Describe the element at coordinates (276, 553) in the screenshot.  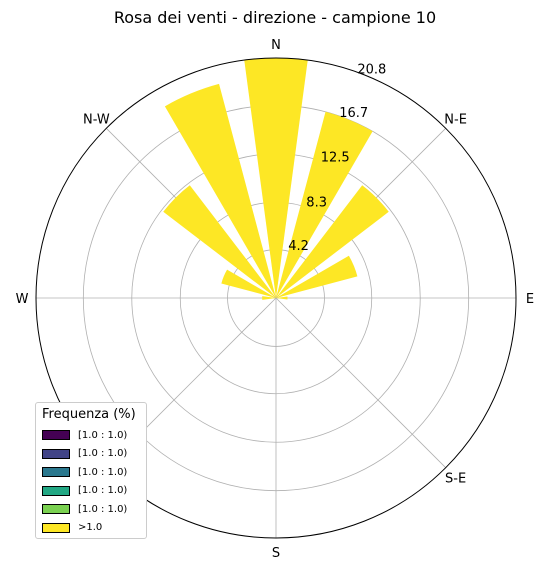
I see `direction-label: S` at that location.